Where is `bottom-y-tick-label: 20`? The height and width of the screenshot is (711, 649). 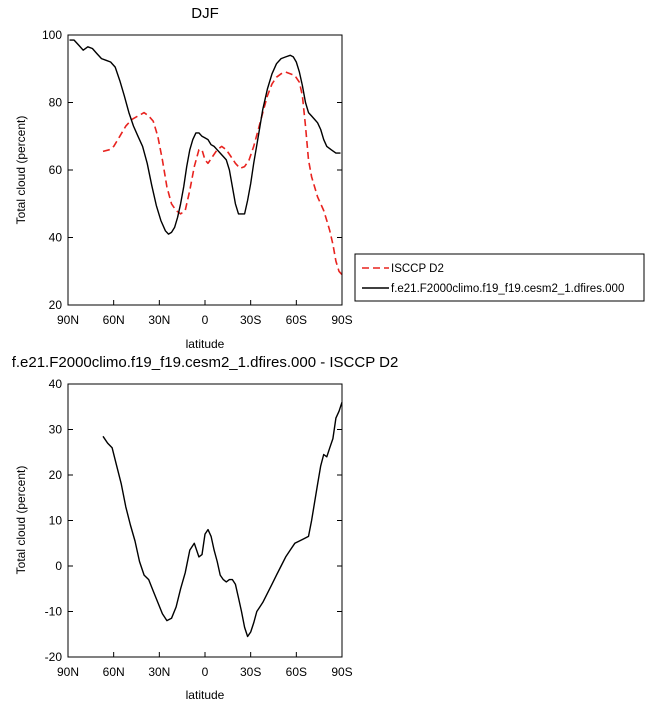 bottom-y-tick-label: 20 is located at coordinates (56, 475).